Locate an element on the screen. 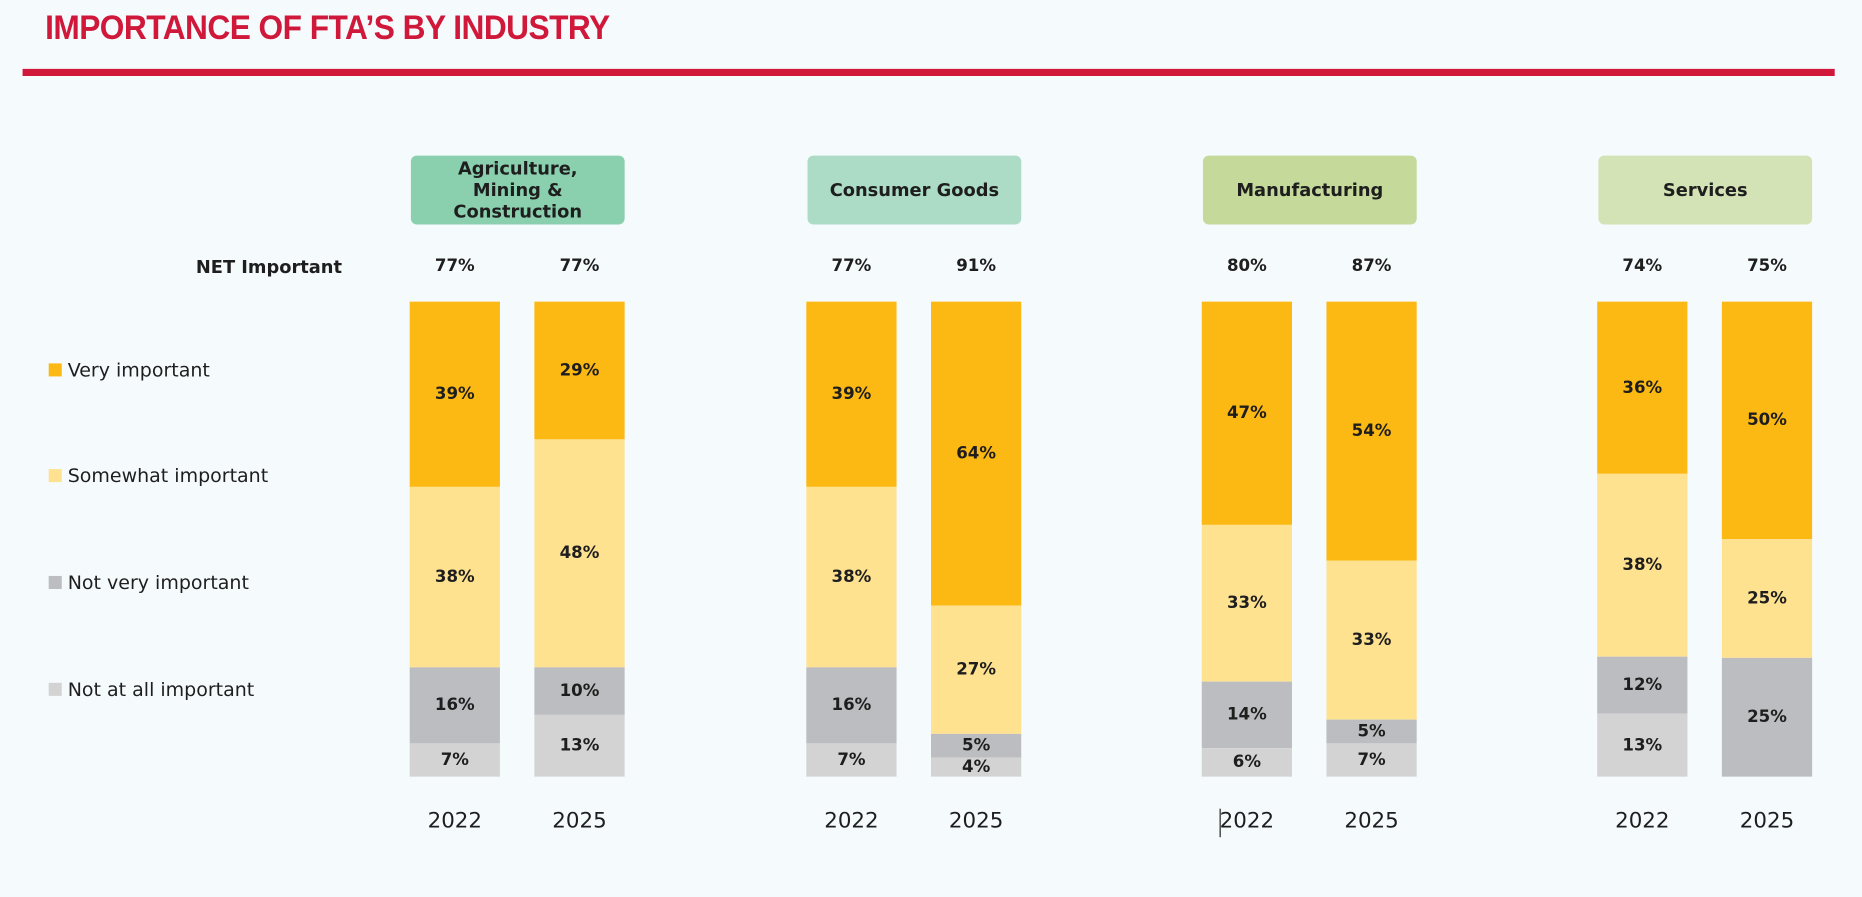 The height and width of the screenshot is (897, 1862). bar-segment-somewhat: 27% is located at coordinates (976, 669).